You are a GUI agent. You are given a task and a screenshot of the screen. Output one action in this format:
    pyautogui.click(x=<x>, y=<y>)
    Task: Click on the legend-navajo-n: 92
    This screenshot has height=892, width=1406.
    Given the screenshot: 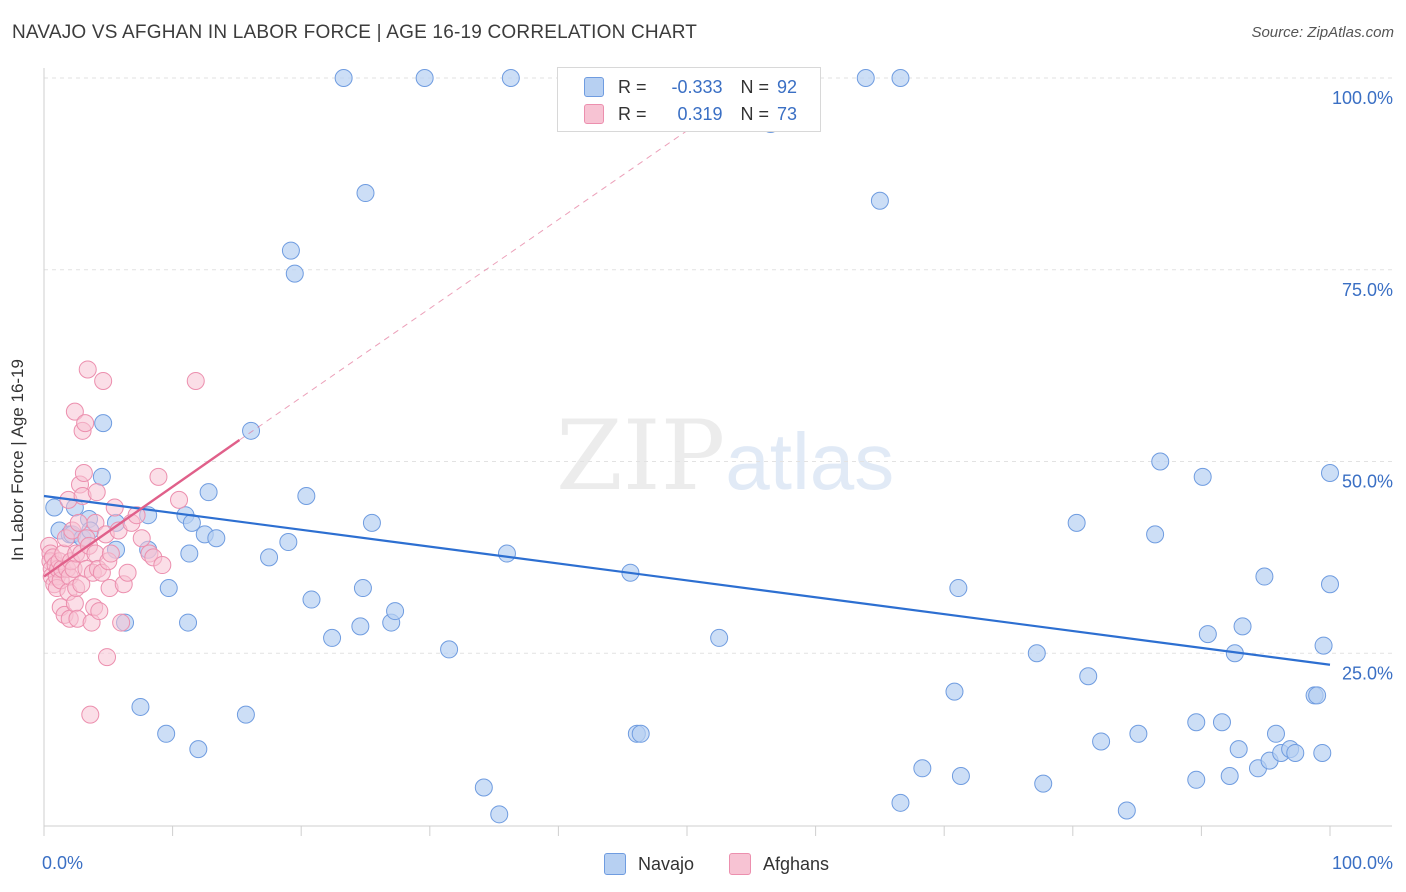 What is the action you would take?
    pyautogui.click(x=787, y=86)
    